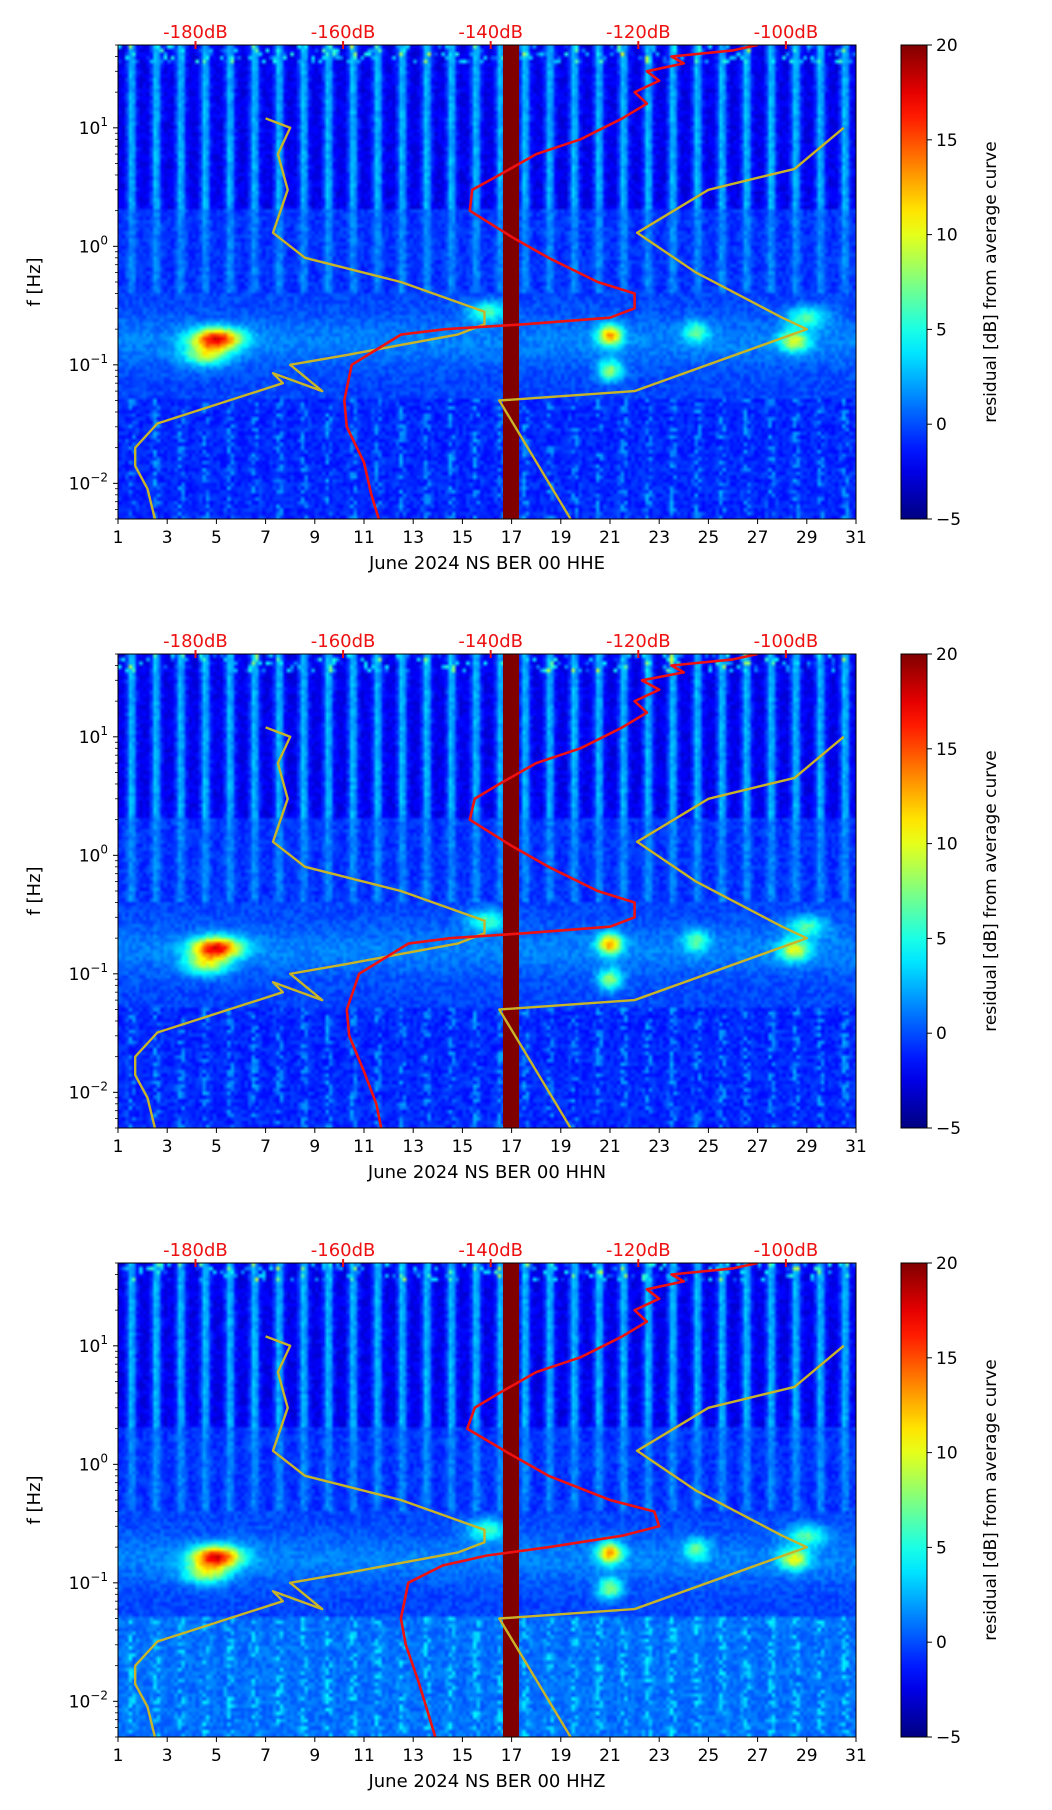 The width and height of the screenshot is (1052, 1810). Describe the element at coordinates (486, 563) in the screenshot. I see `x-axis-label: June 2024 NS BER 00 HHE` at that location.